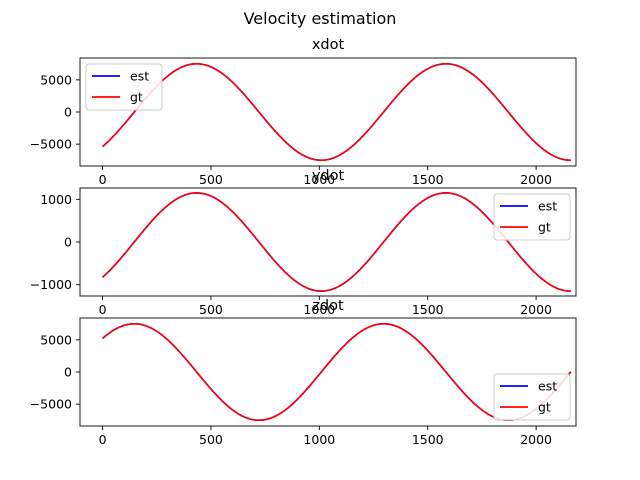  I want to click on y-tick-label: −1000, so click(51, 284).